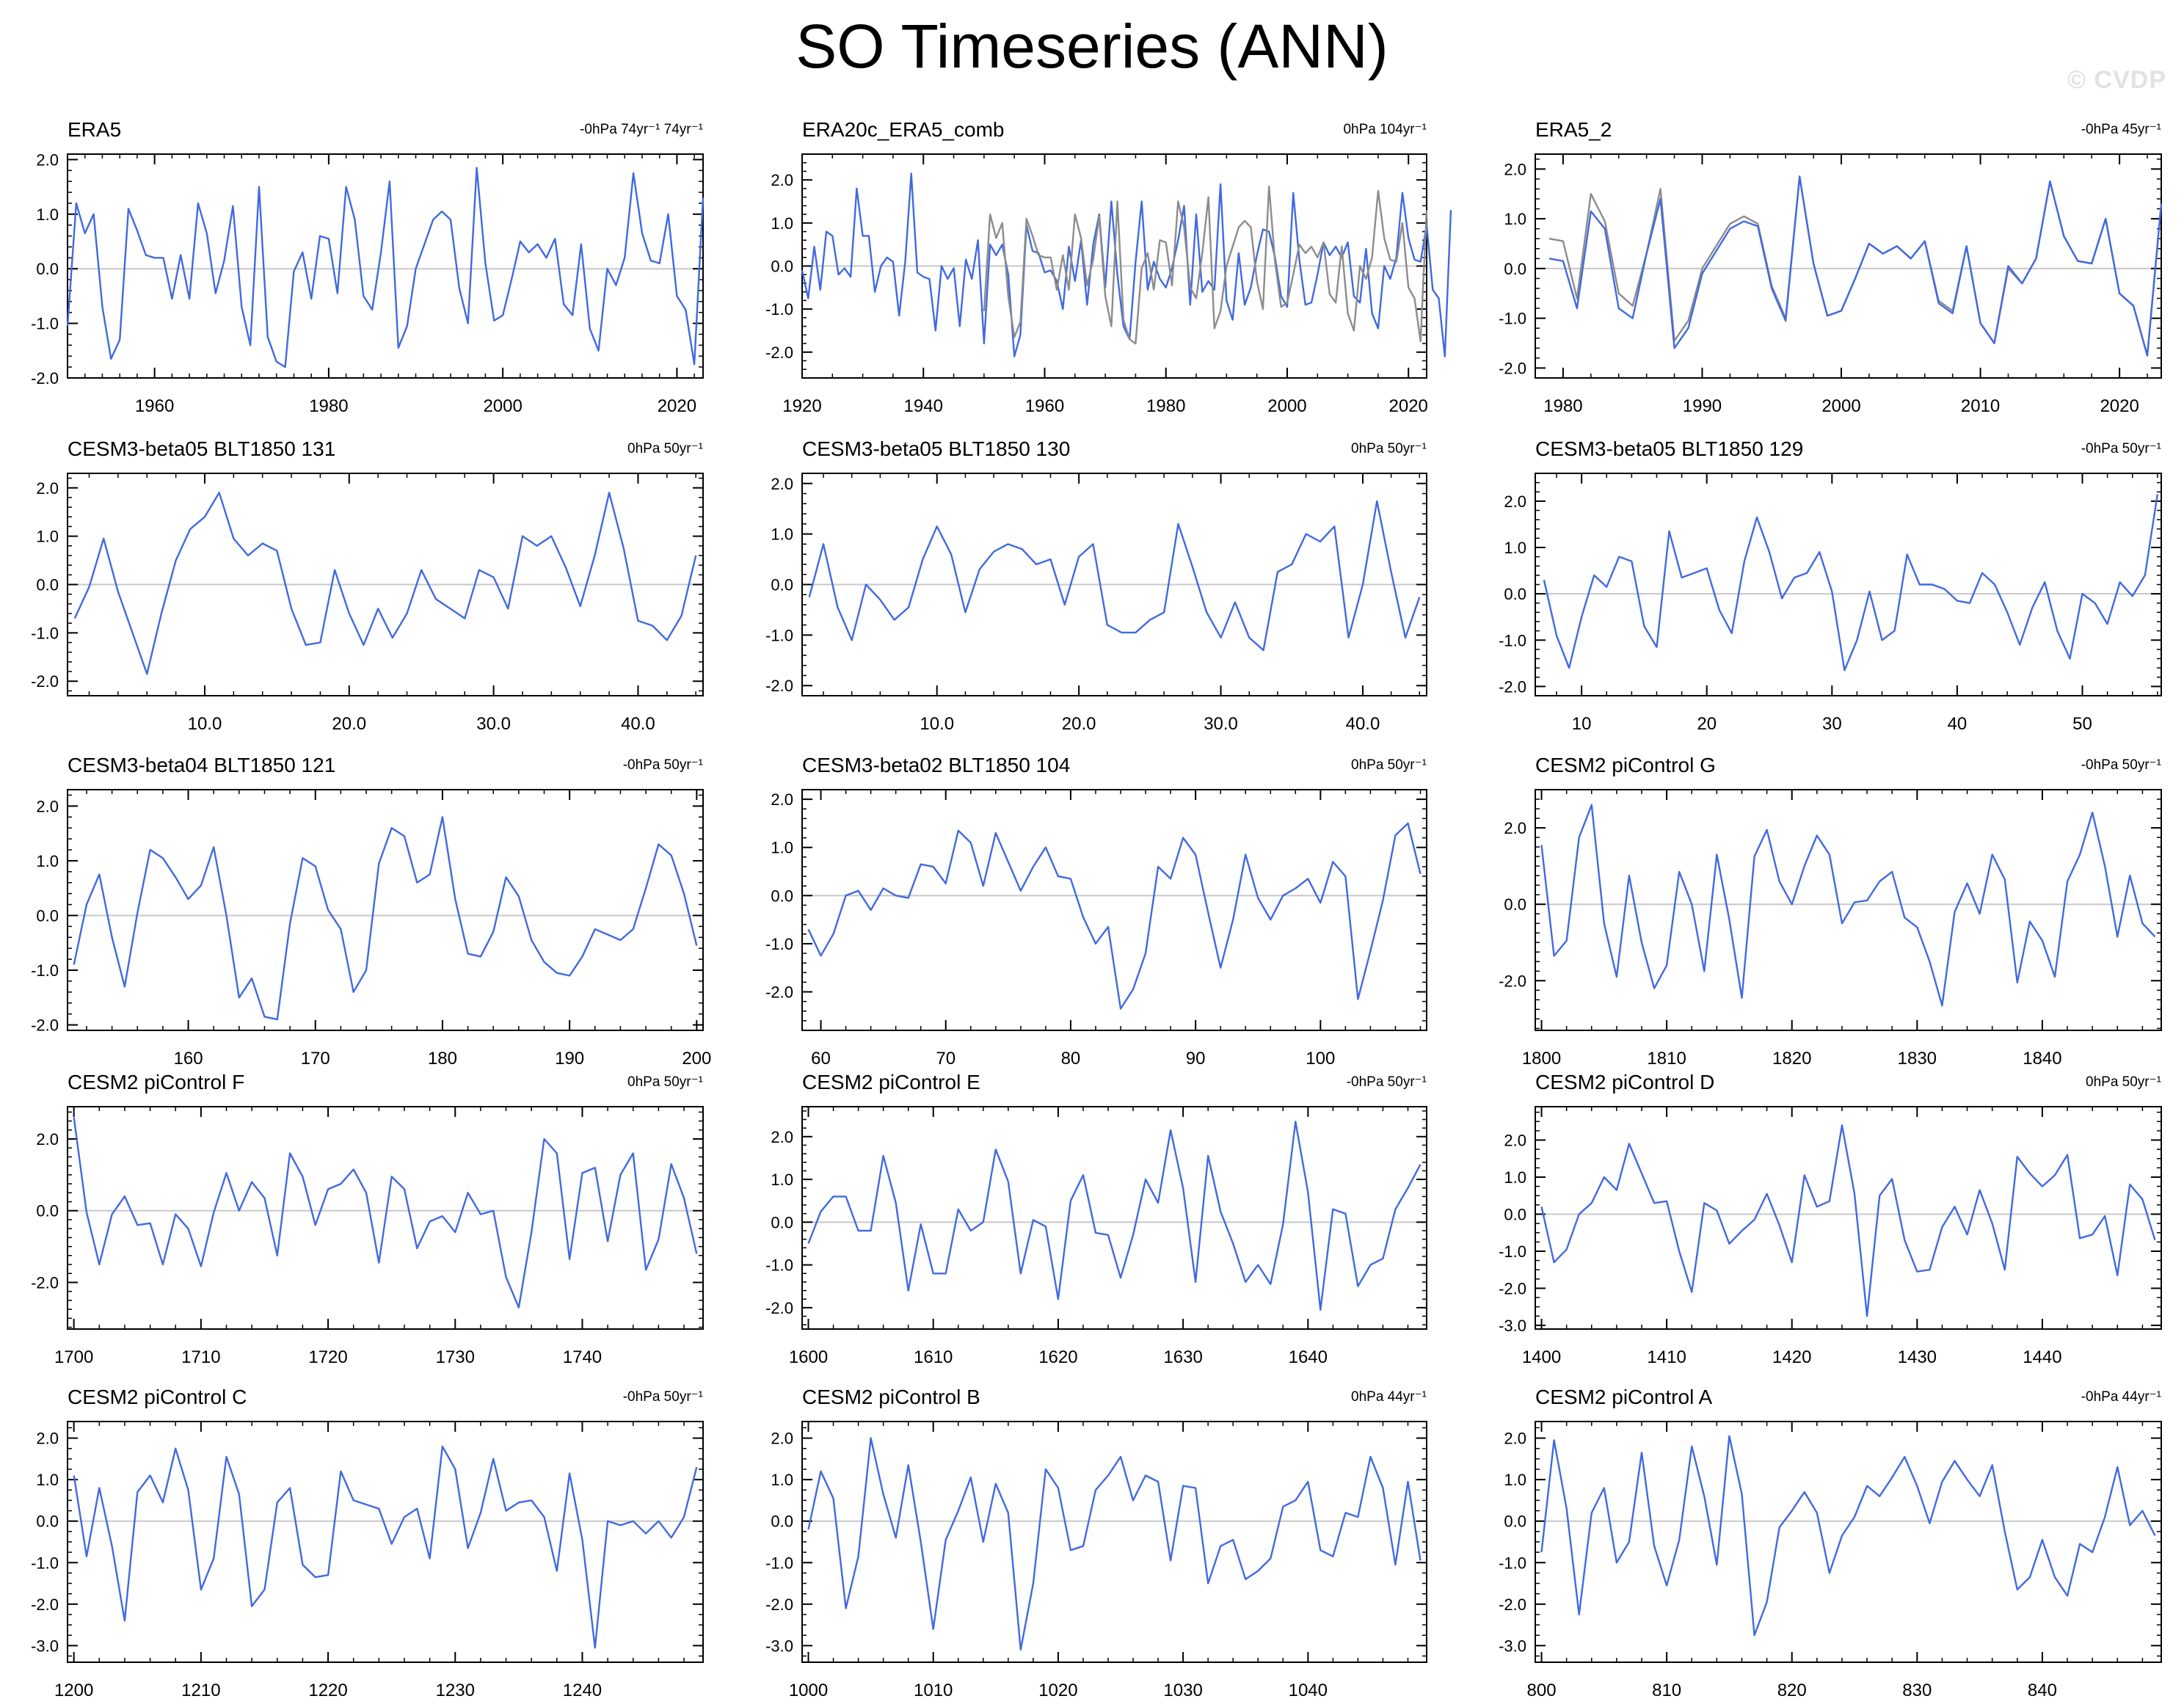  Describe the element at coordinates (1832, 724) in the screenshot. I see `x-tick-label: 30` at that location.